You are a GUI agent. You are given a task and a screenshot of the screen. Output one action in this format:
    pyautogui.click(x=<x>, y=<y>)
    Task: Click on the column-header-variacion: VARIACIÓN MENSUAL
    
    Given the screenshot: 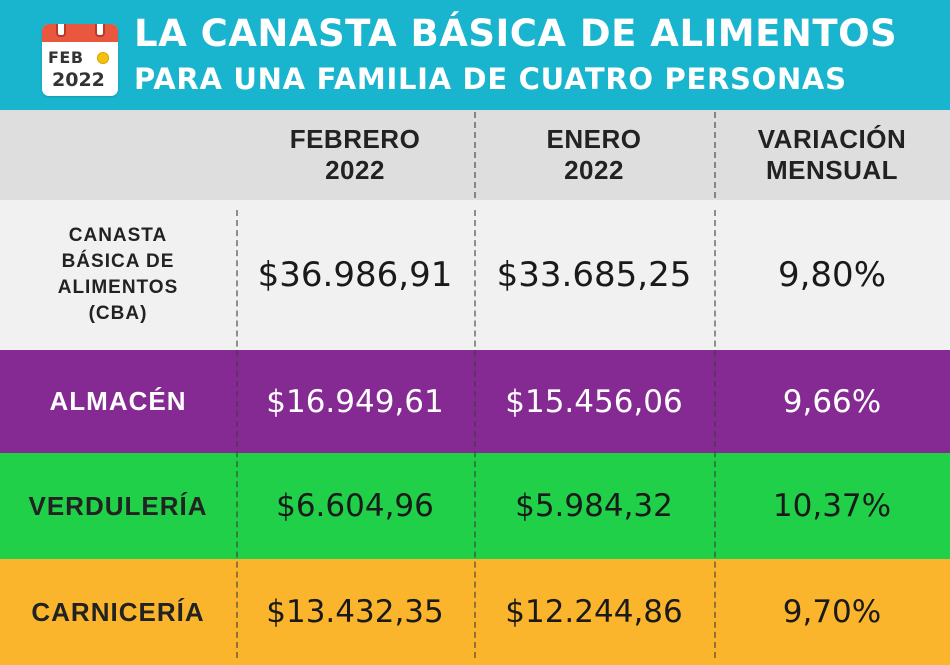 What is the action you would take?
    pyautogui.click(x=832, y=154)
    